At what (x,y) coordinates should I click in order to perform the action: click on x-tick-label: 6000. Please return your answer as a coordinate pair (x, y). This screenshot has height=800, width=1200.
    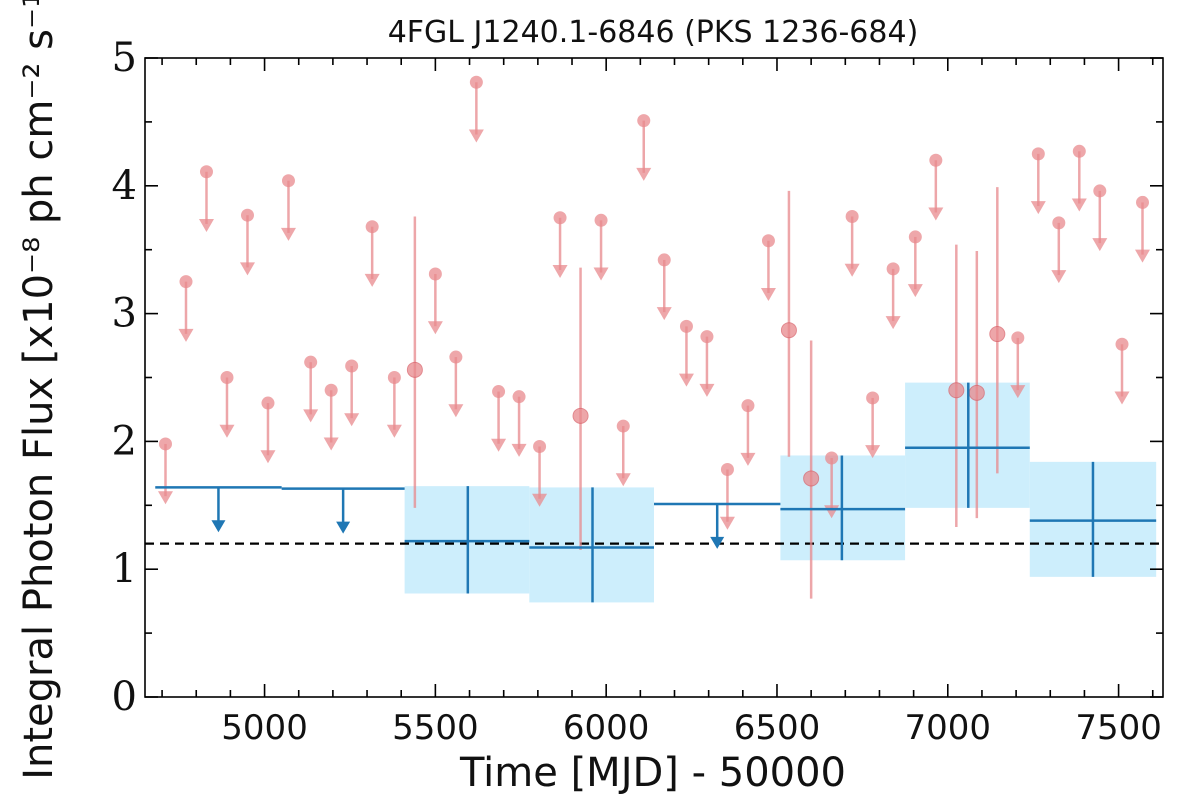
    Looking at the image, I should click on (606, 728).